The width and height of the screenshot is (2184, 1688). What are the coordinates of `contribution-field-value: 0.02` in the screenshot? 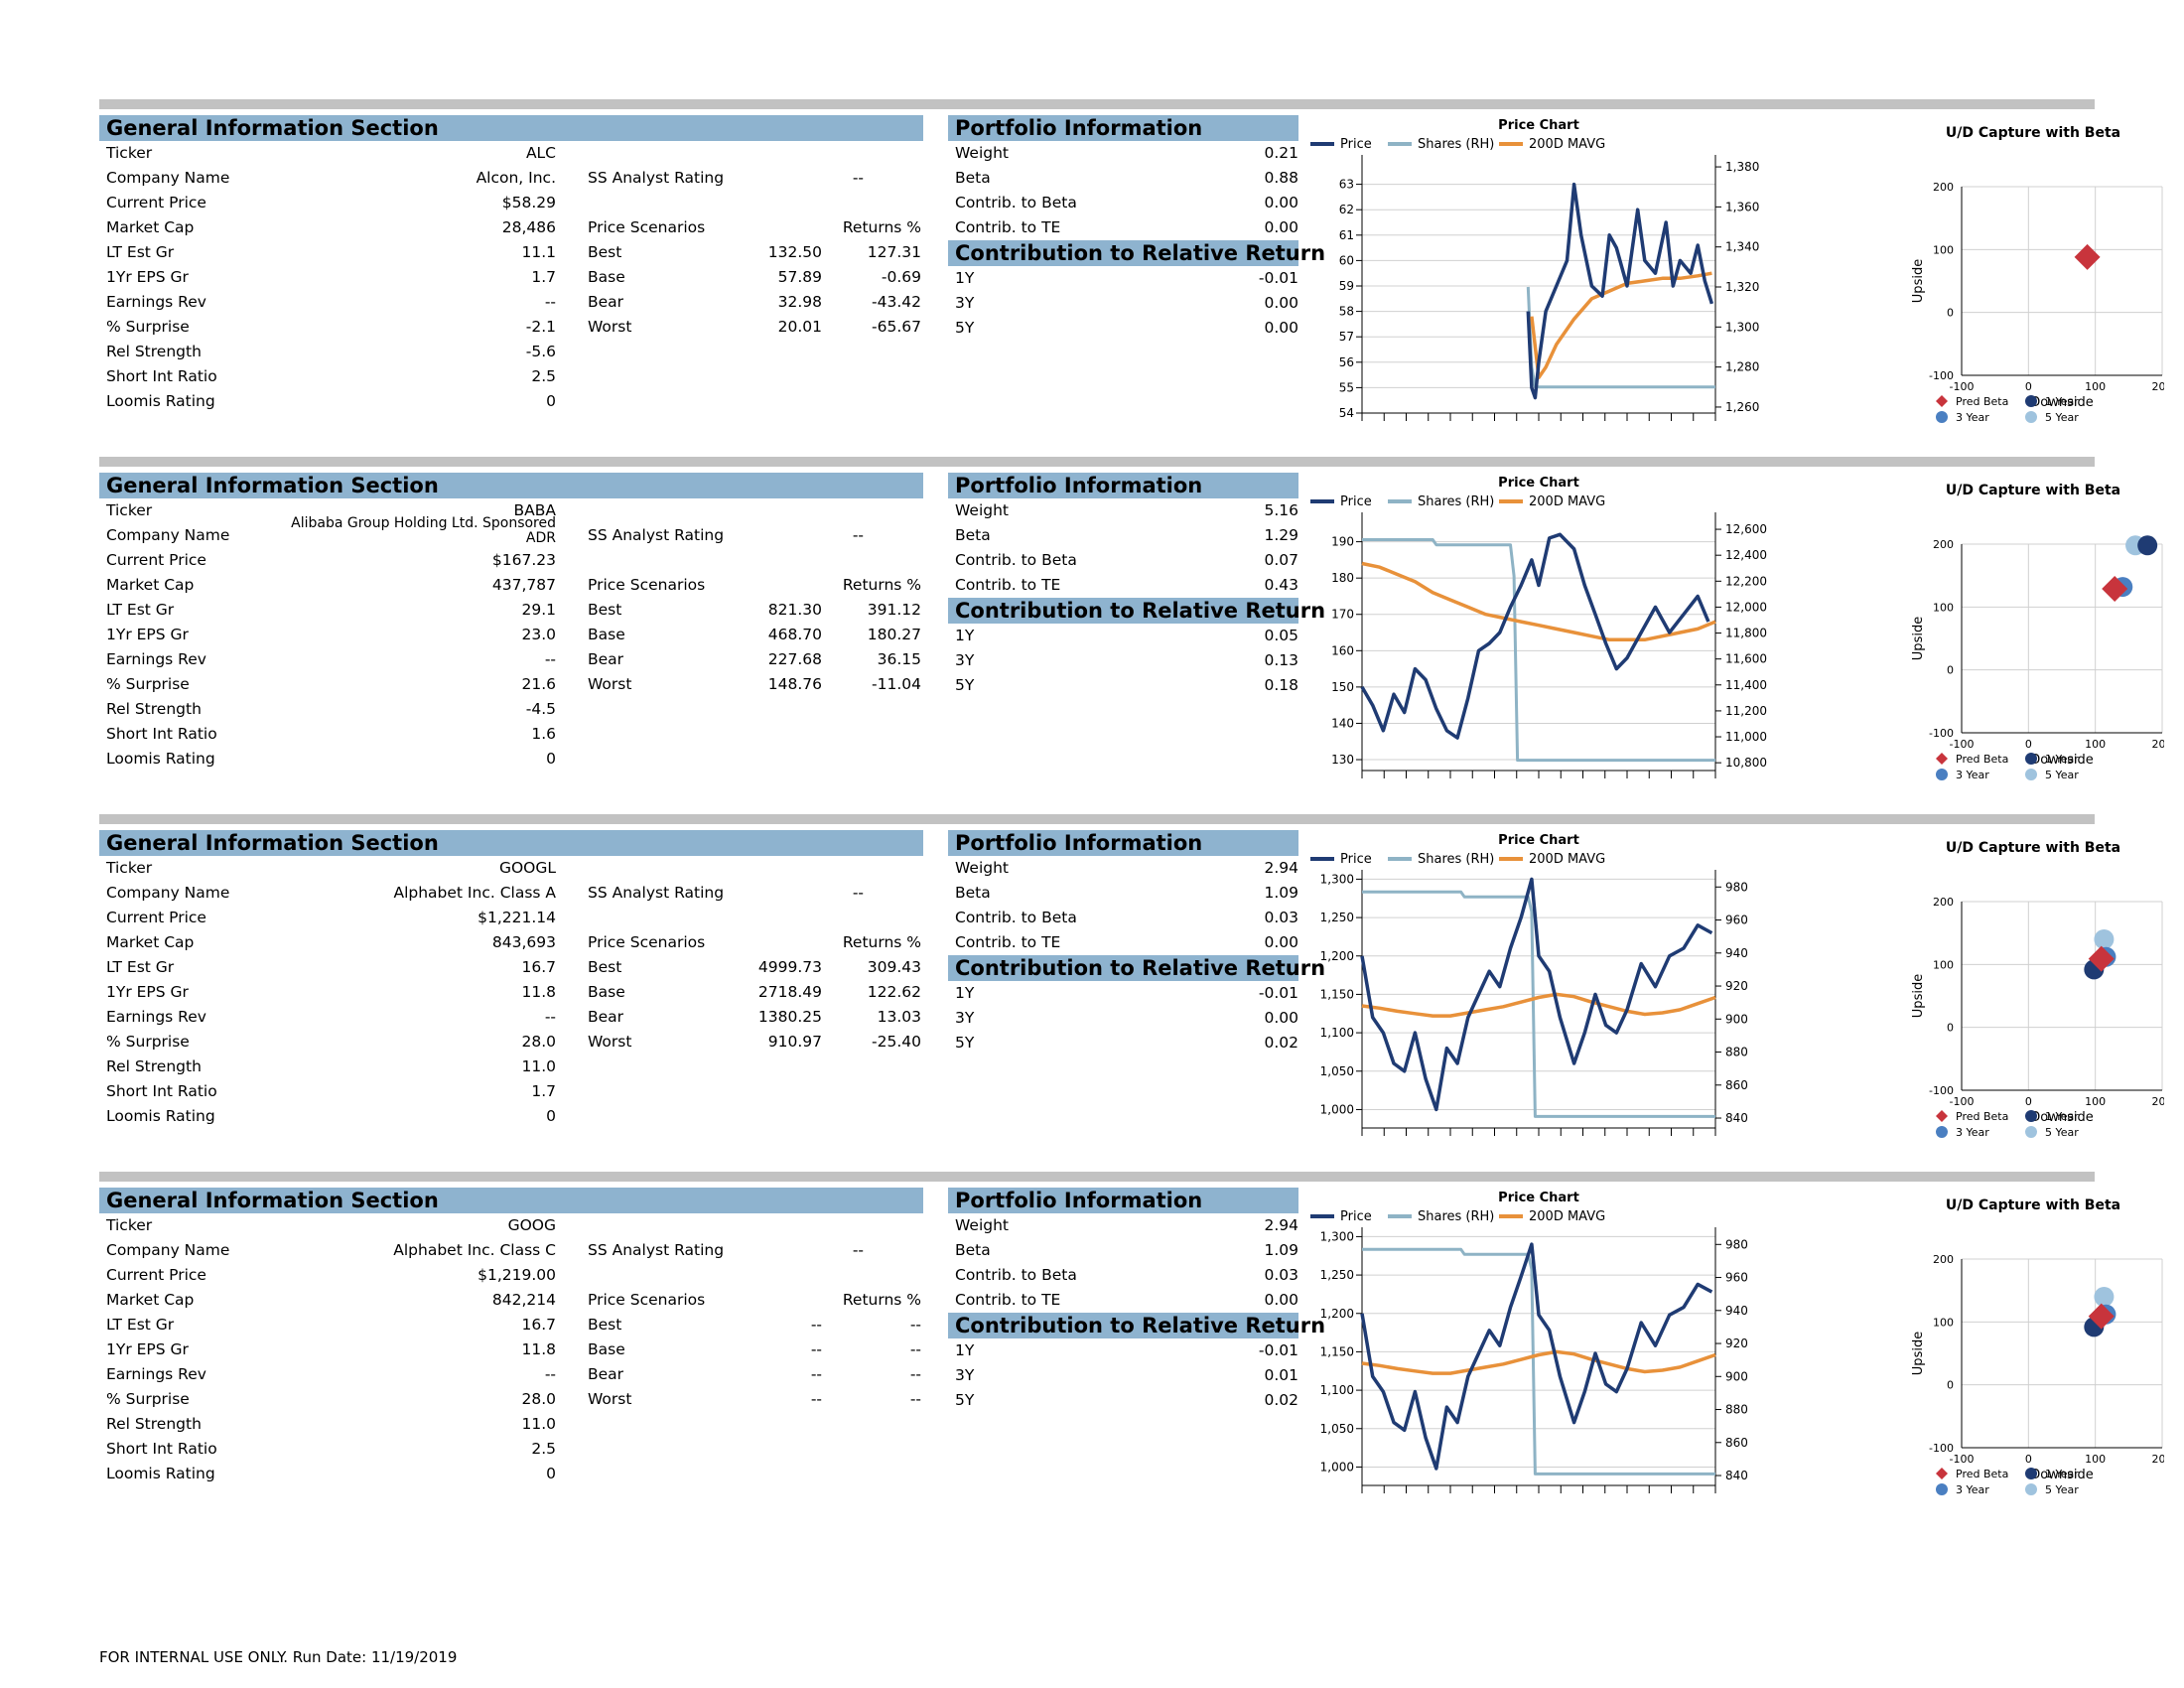 It's located at (1281, 1400).